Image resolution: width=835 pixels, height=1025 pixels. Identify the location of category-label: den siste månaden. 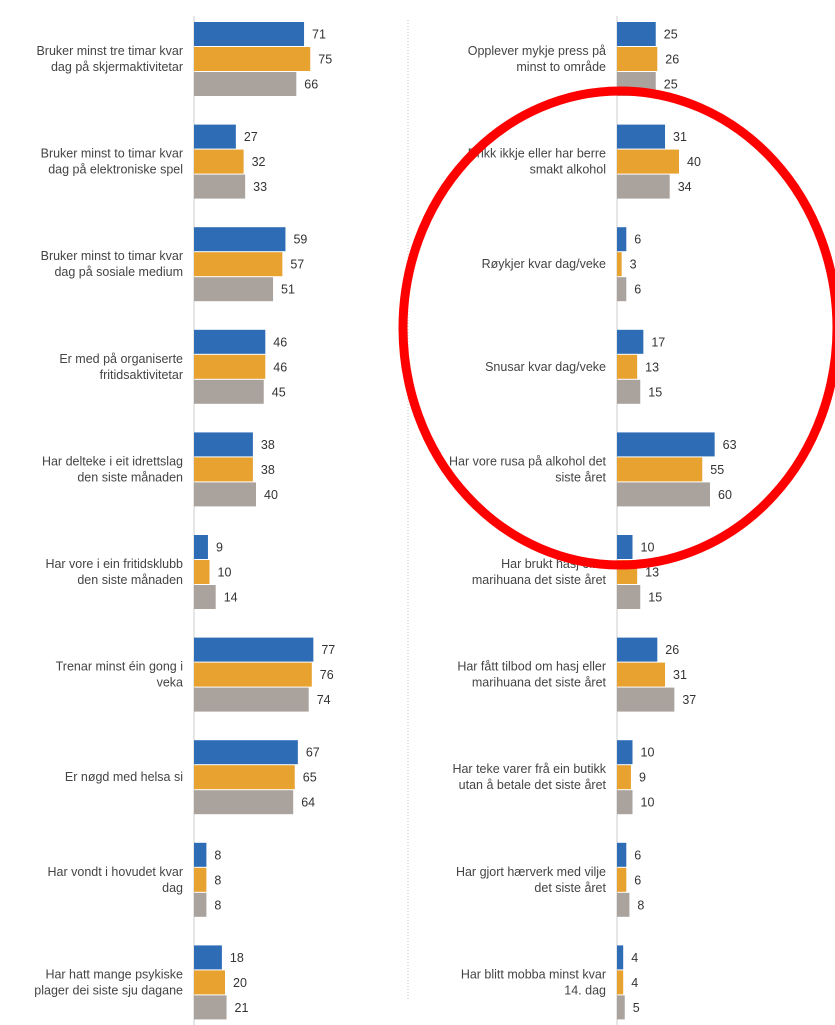
(130, 477).